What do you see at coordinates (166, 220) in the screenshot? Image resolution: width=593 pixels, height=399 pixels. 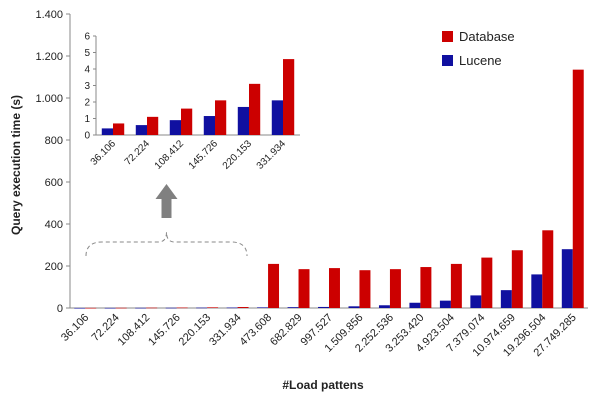 I see `zoom-callout` at bounding box center [166, 220].